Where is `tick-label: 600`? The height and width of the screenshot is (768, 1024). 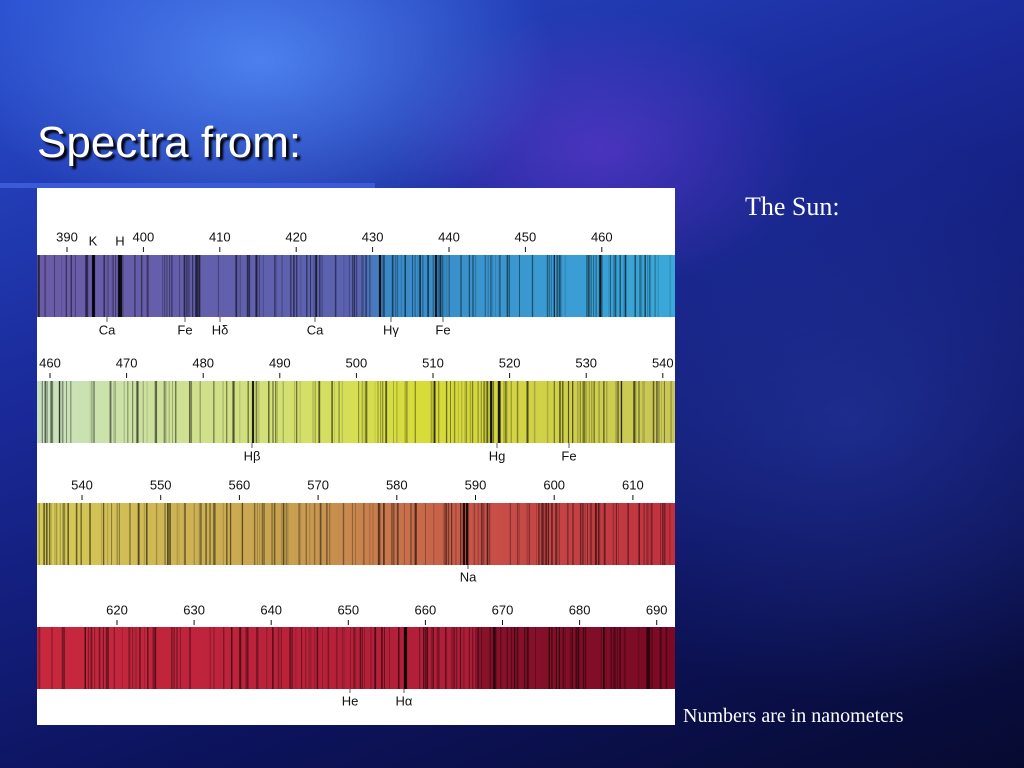
tick-label: 600 is located at coordinates (554, 484).